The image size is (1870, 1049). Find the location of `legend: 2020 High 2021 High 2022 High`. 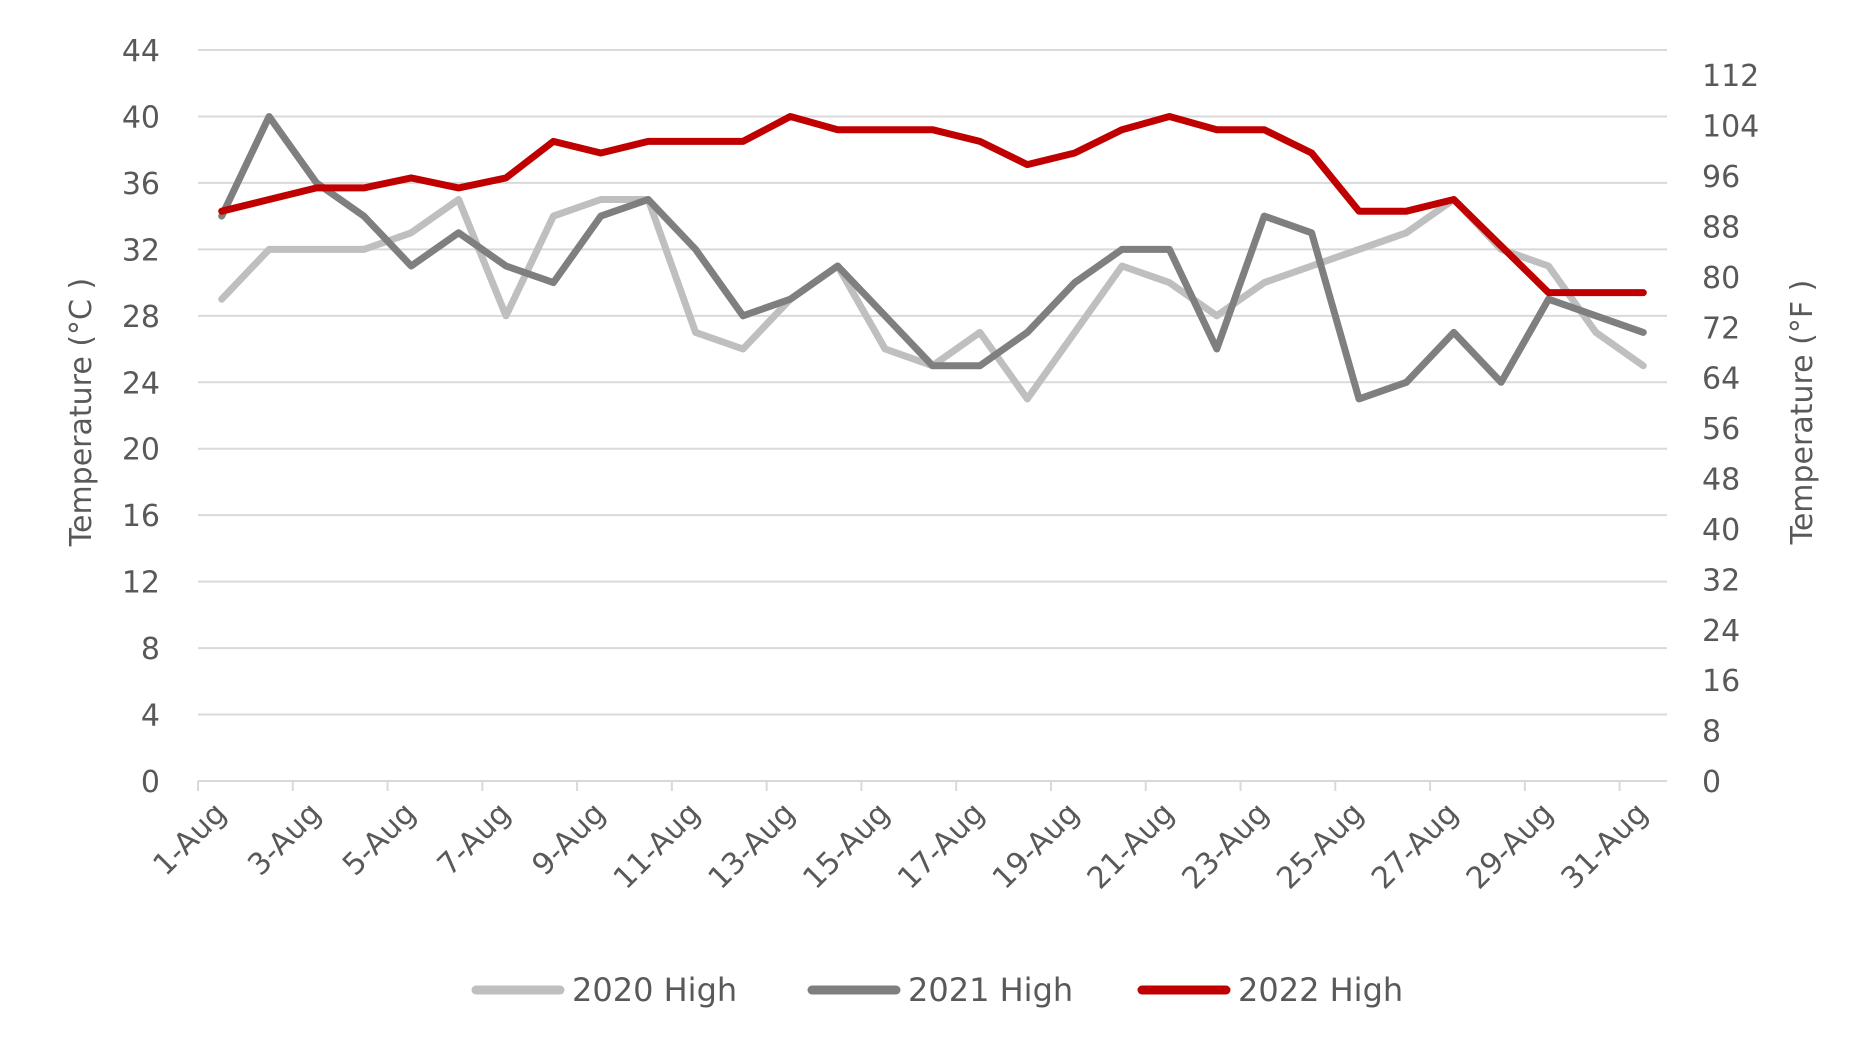

legend: 2020 High 2021 High 2022 High is located at coordinates (937, 990).